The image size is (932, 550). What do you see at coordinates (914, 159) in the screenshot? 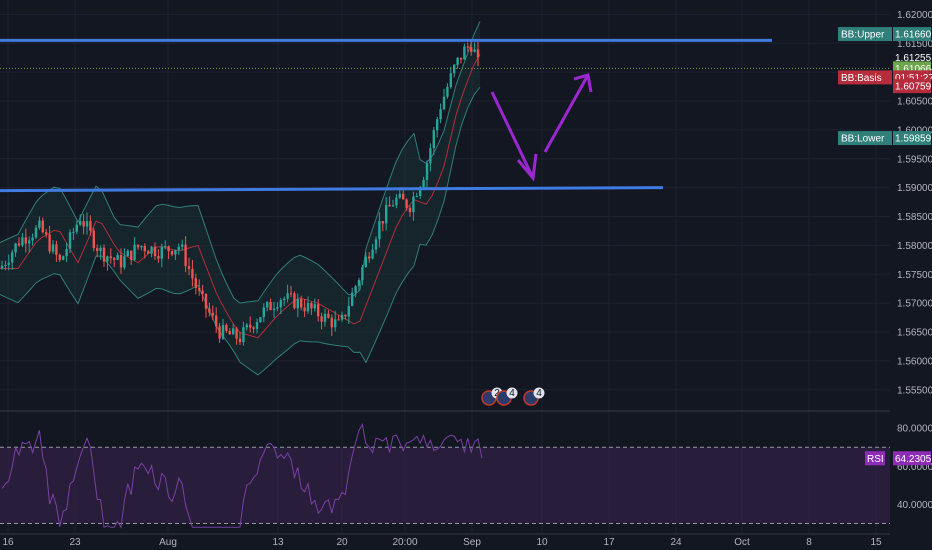
I see `price-tick-label: 1.59500` at bounding box center [914, 159].